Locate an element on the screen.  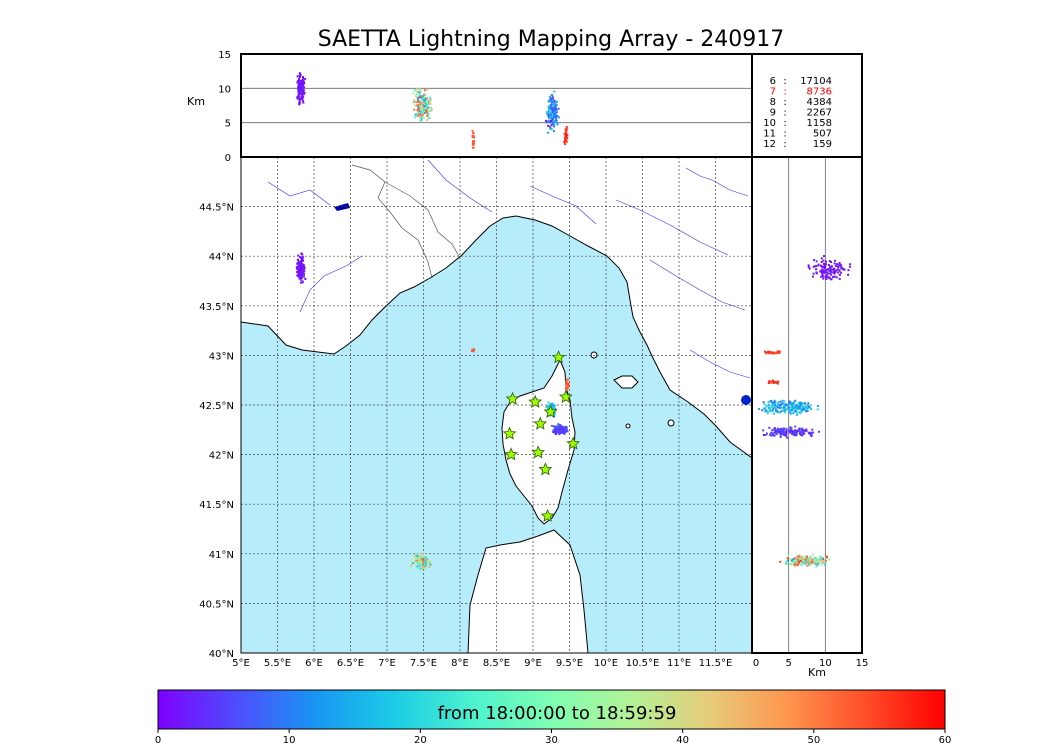
map-elba is located at coordinates (626, 382).